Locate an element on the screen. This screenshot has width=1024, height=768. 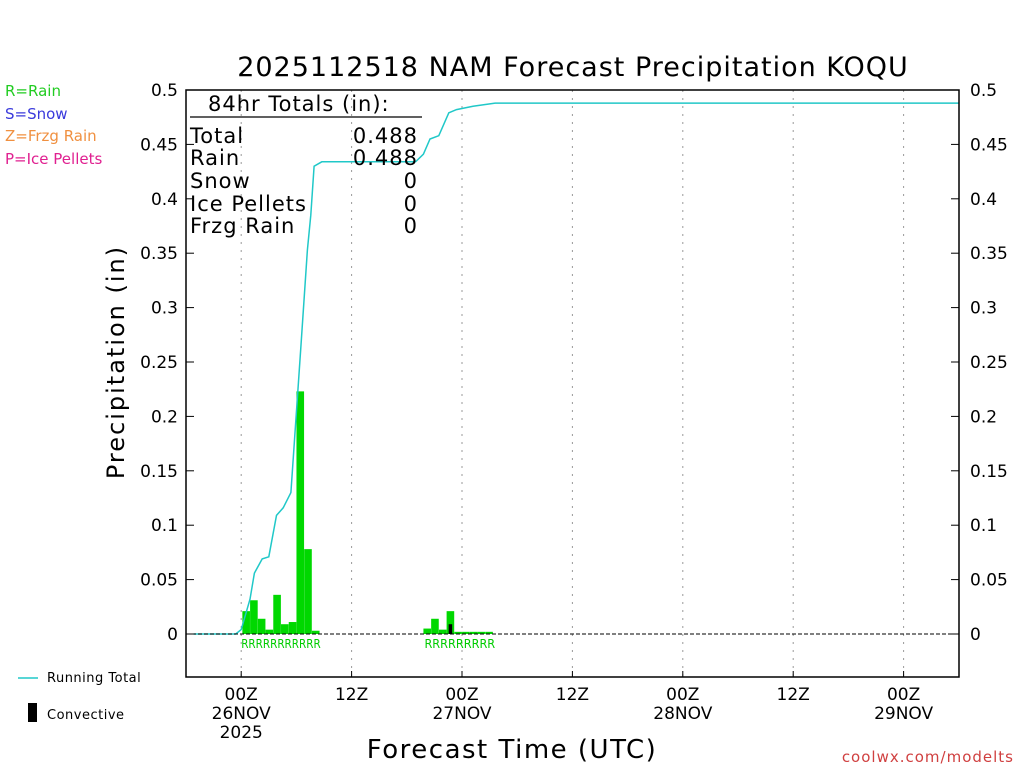
y-tick-left-2: 0.4 is located at coordinates (164, 200).